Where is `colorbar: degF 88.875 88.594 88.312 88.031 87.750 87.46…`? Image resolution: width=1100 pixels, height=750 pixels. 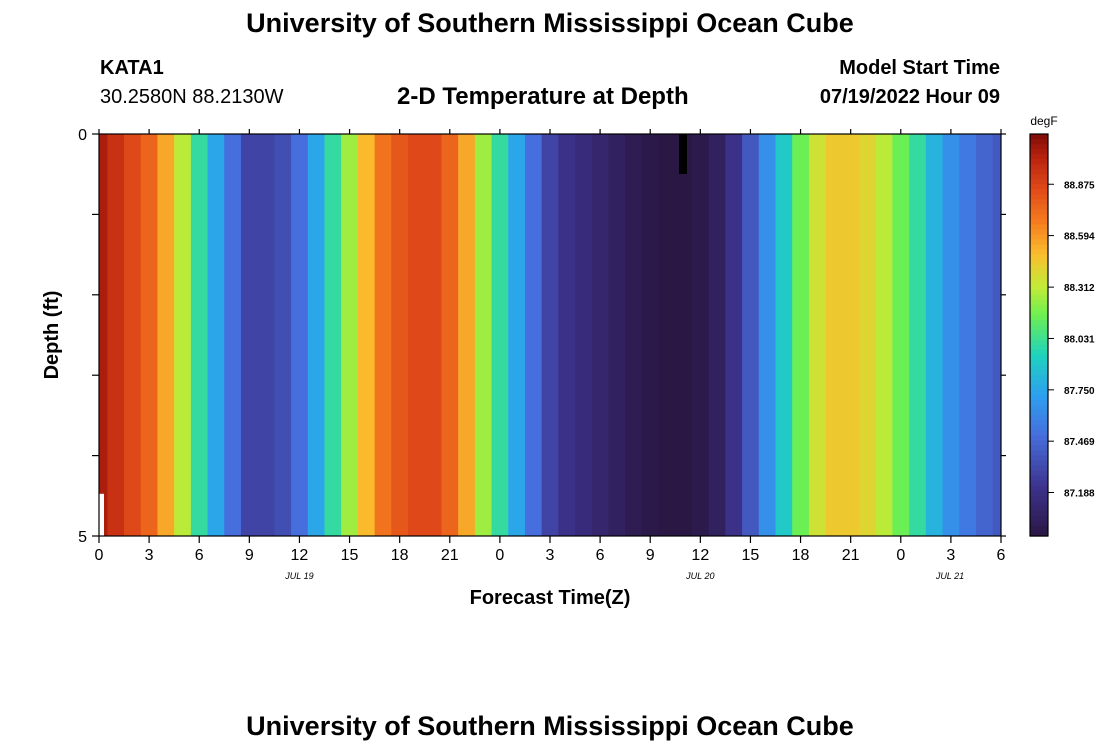 colorbar: degF 88.875 88.594 88.312 88.031 87.750 87.46… is located at coordinates (1062, 325).